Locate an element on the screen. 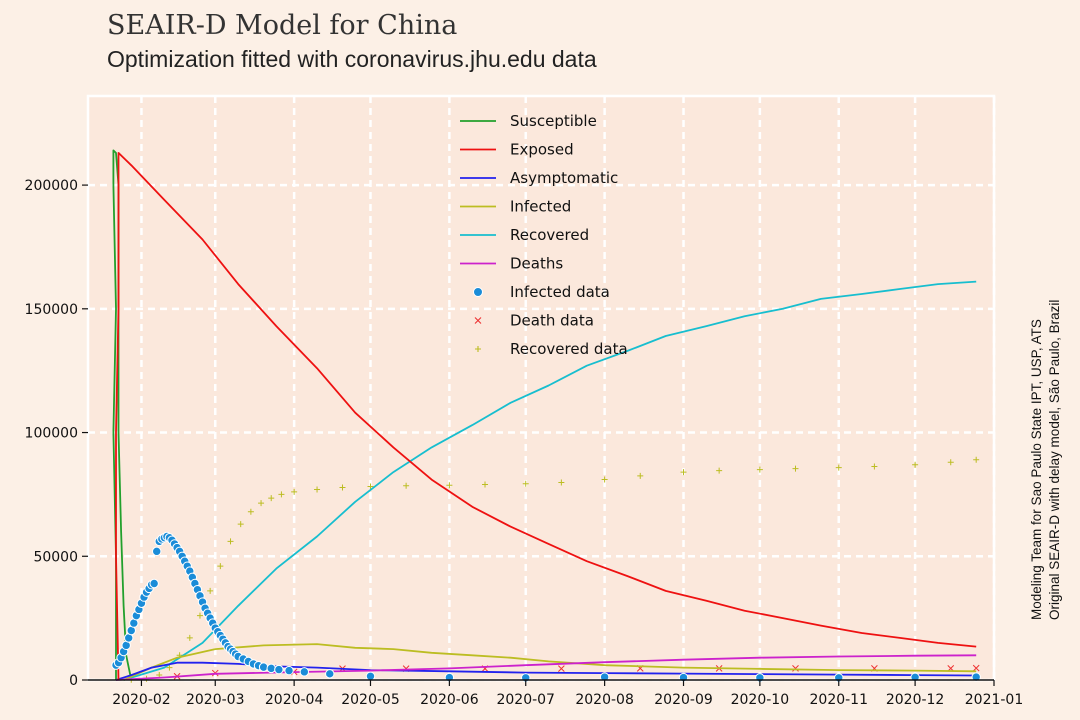 Image resolution: width=1080 pixels, height=720 pixels. legend-item: Death data is located at coordinates (534, 321).